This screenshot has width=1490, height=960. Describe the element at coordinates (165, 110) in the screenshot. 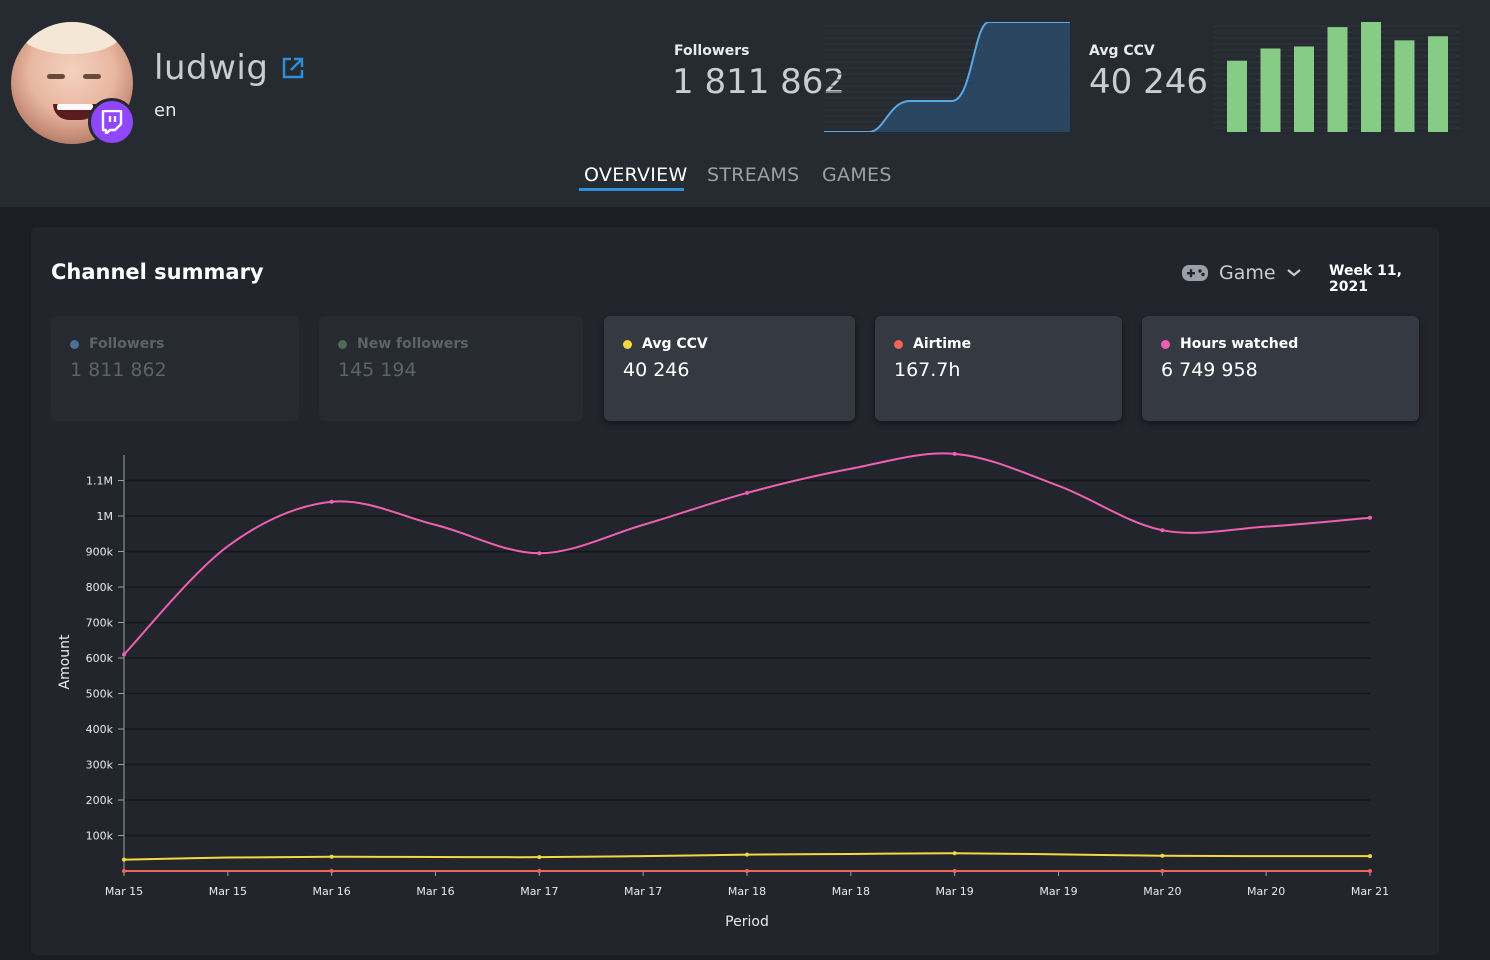

I see `channel-language: en` at that location.